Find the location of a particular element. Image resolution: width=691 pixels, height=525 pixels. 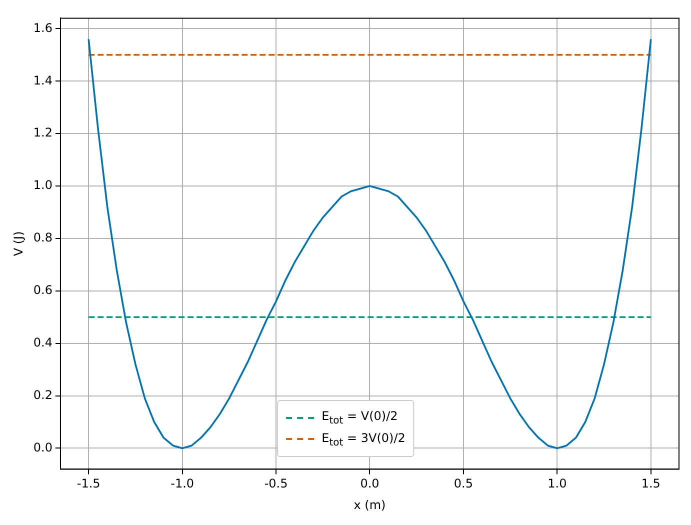

x-tick-label: -1.0 is located at coordinates (182, 483).